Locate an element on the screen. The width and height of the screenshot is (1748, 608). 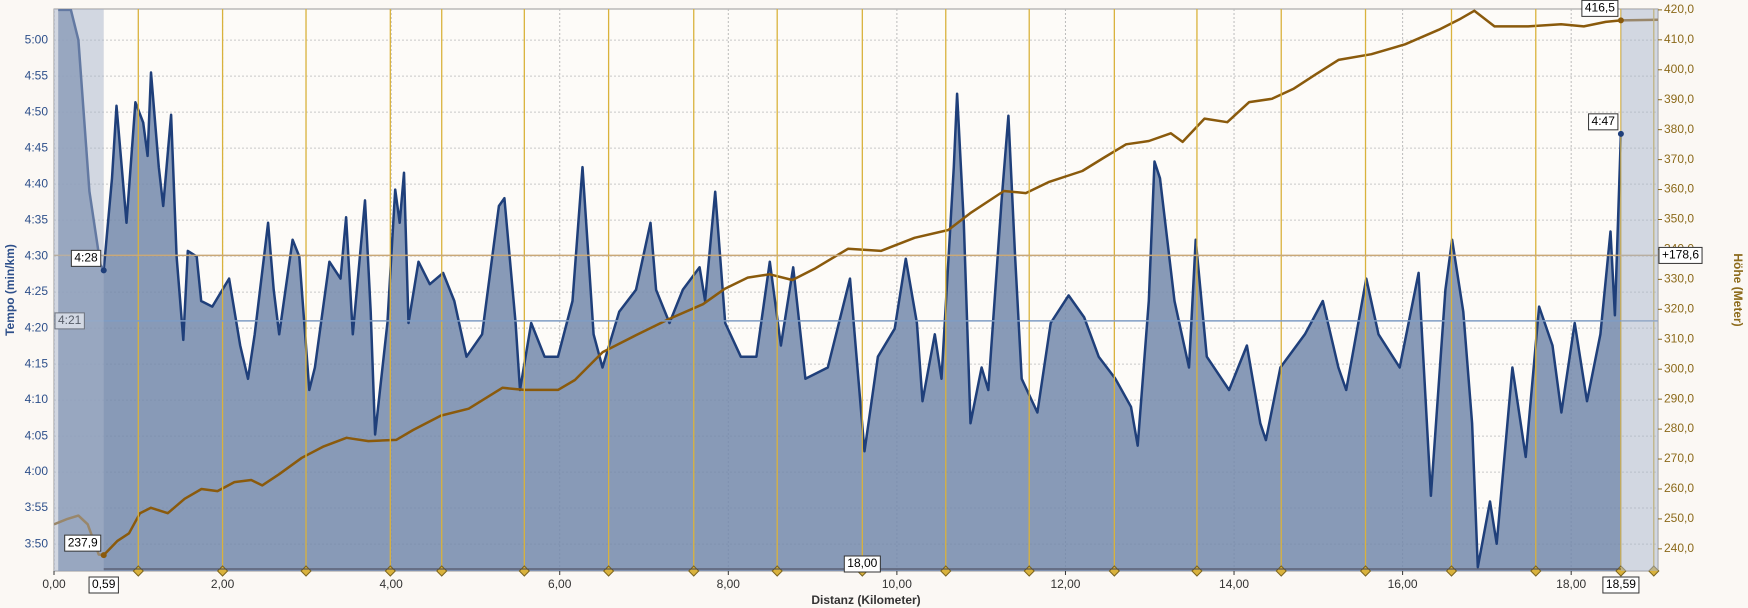
y2-tick-label: 370,0 is located at coordinates (1679, 159).